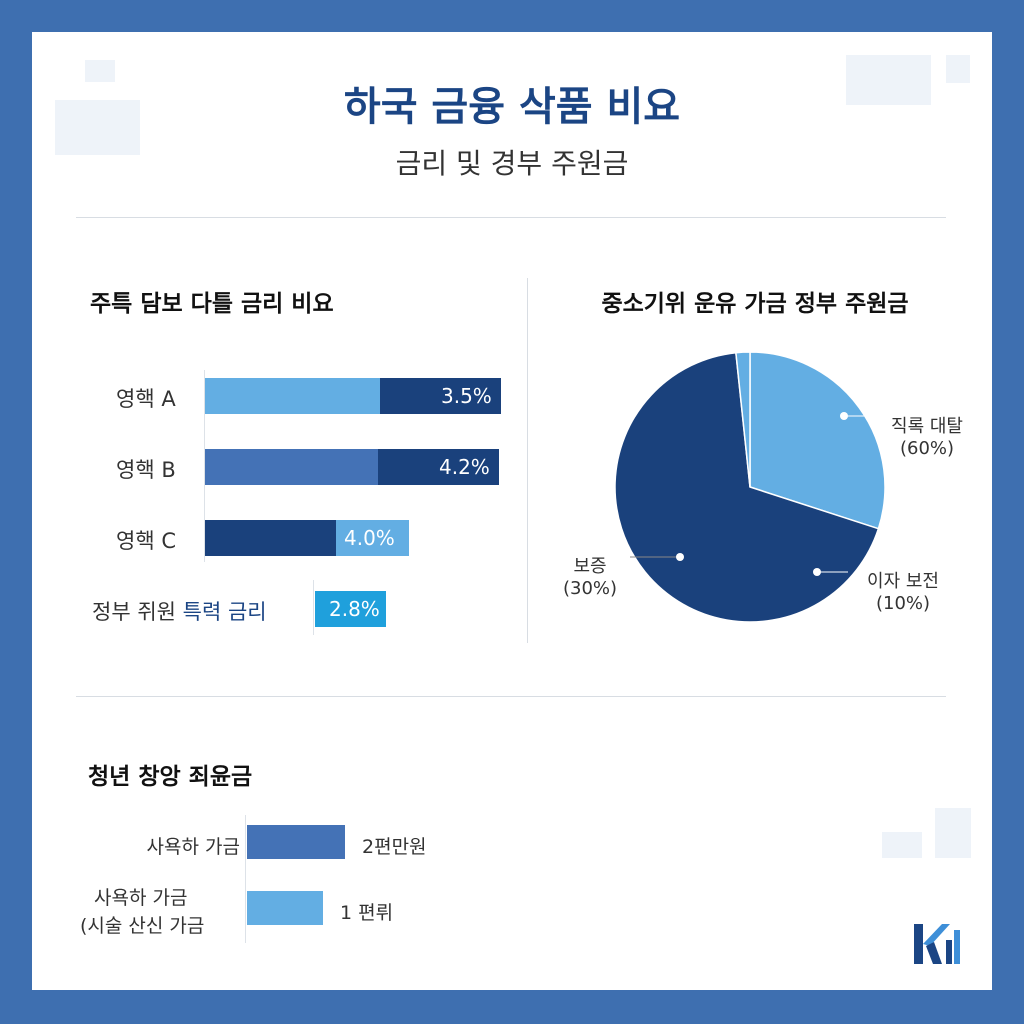  I want to click on pie-chart, so click(750, 487).